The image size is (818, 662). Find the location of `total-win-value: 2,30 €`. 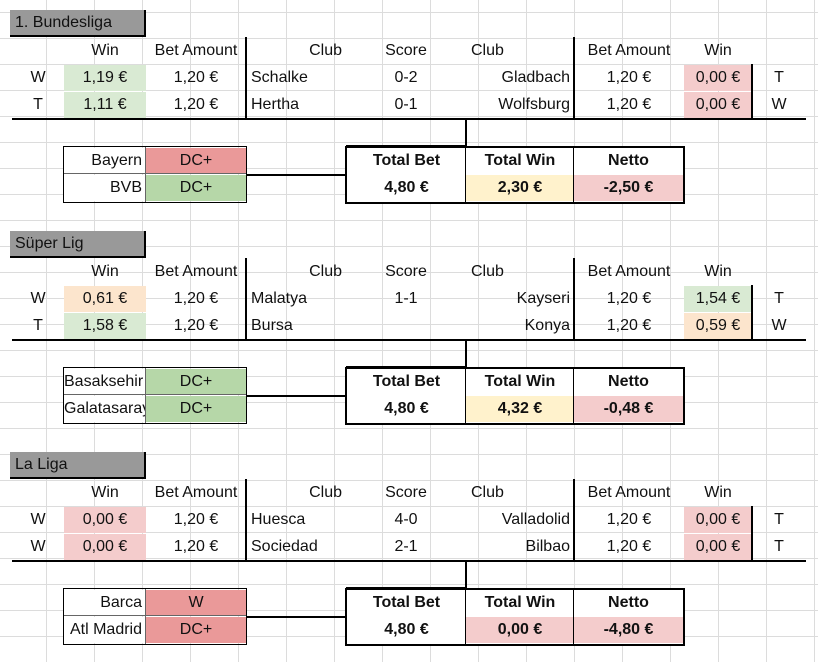

total-win-value: 2,30 € is located at coordinates (520, 188).